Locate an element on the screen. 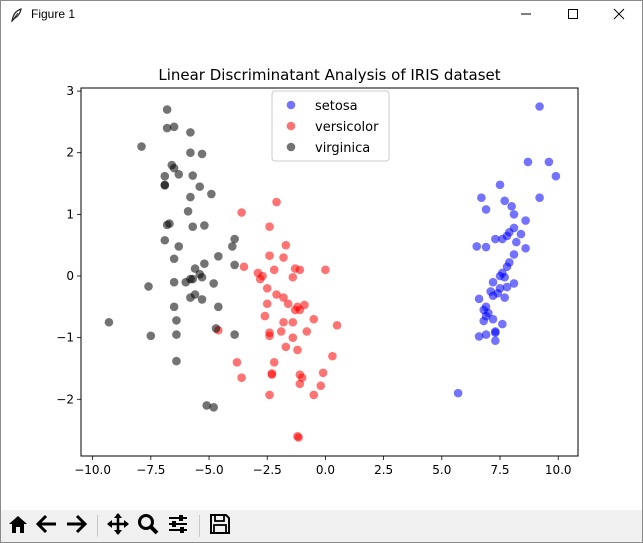  legend-marker-setosa is located at coordinates (291, 105).